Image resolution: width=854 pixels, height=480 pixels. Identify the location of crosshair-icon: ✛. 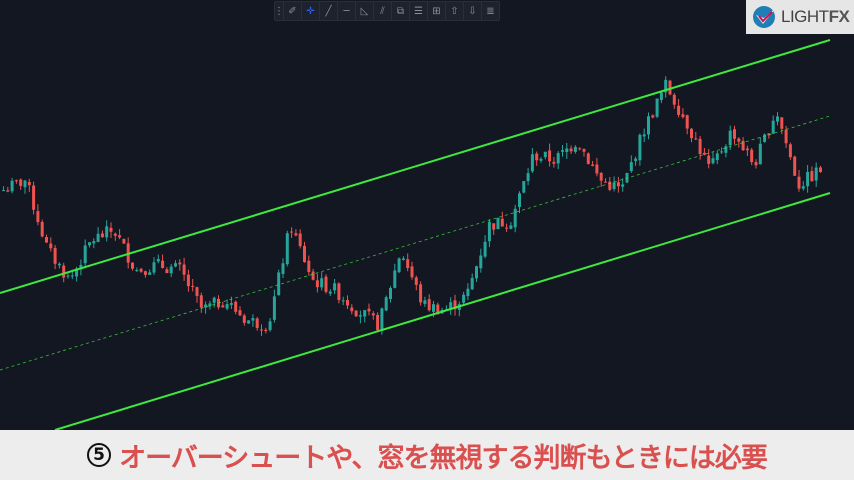
(310, 11).